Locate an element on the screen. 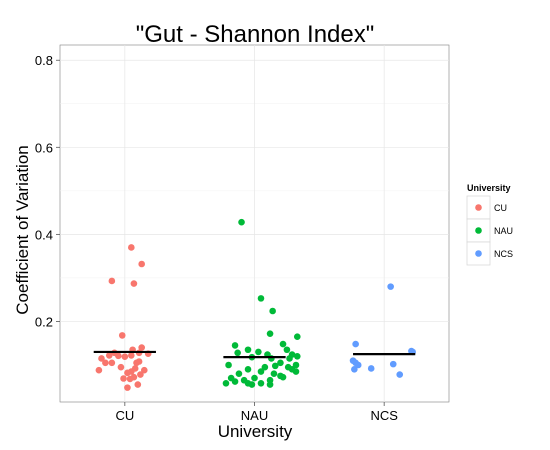  x-tick-label: NCS is located at coordinates (384, 415).